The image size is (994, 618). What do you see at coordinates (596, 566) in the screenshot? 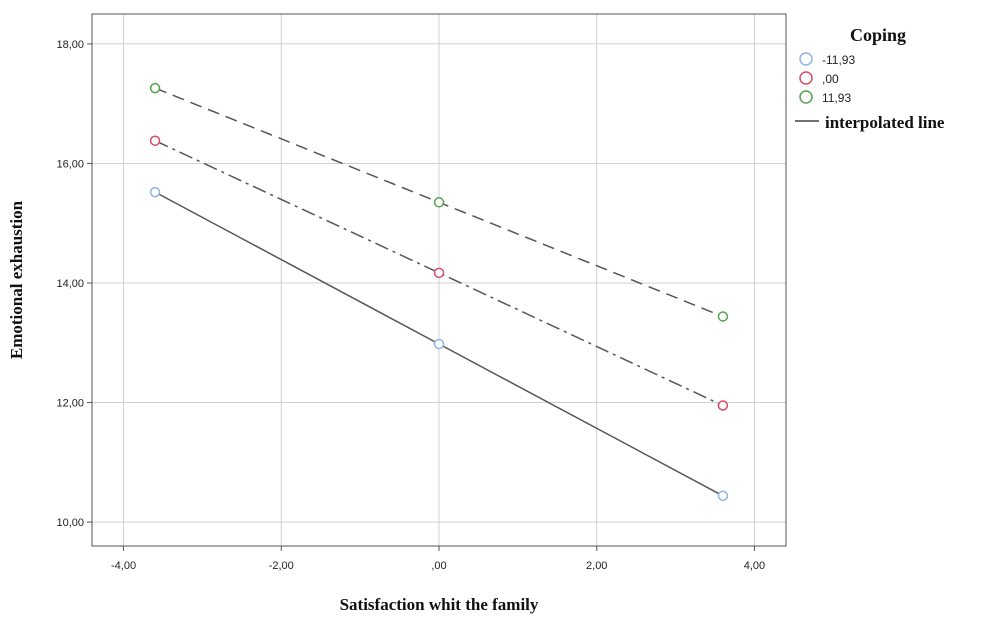
I see `x-tick-label: 2,00` at bounding box center [596, 566].